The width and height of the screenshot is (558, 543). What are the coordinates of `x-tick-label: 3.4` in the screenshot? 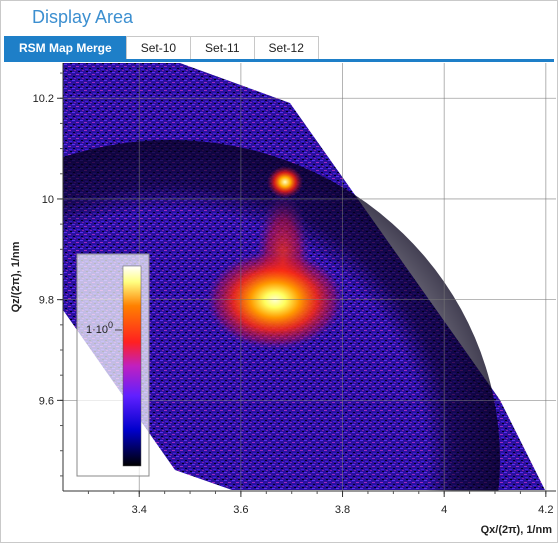 It's located at (139, 510).